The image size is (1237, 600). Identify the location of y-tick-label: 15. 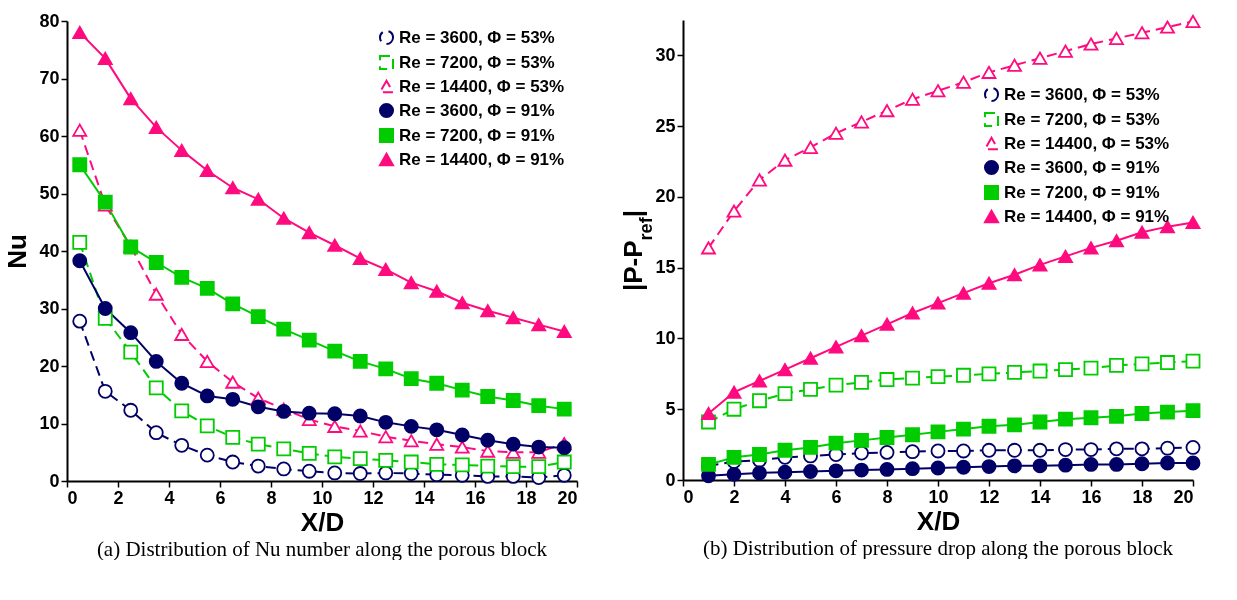
(665, 267).